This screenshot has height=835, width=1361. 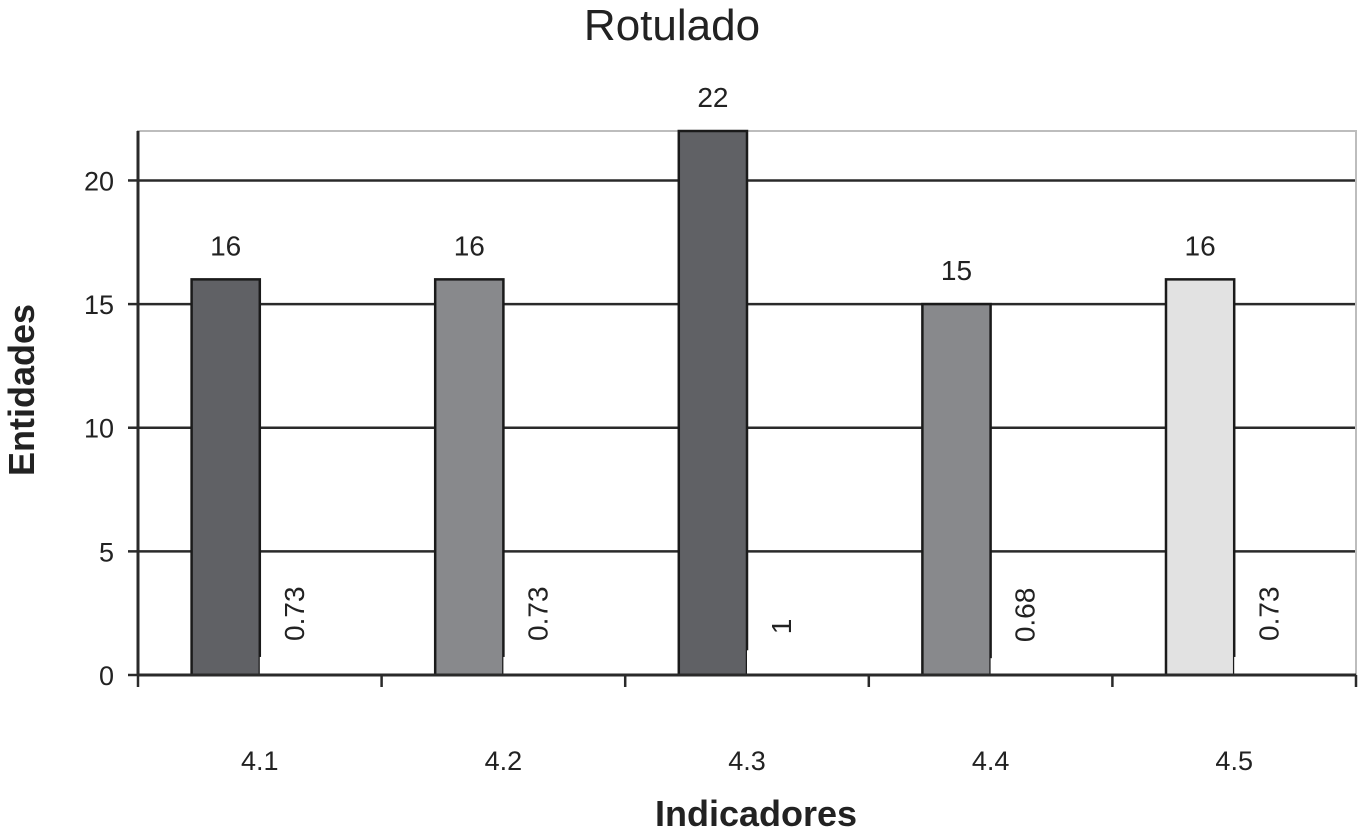 What do you see at coordinates (469, 477) in the screenshot?
I see `bar-4.2` at bounding box center [469, 477].